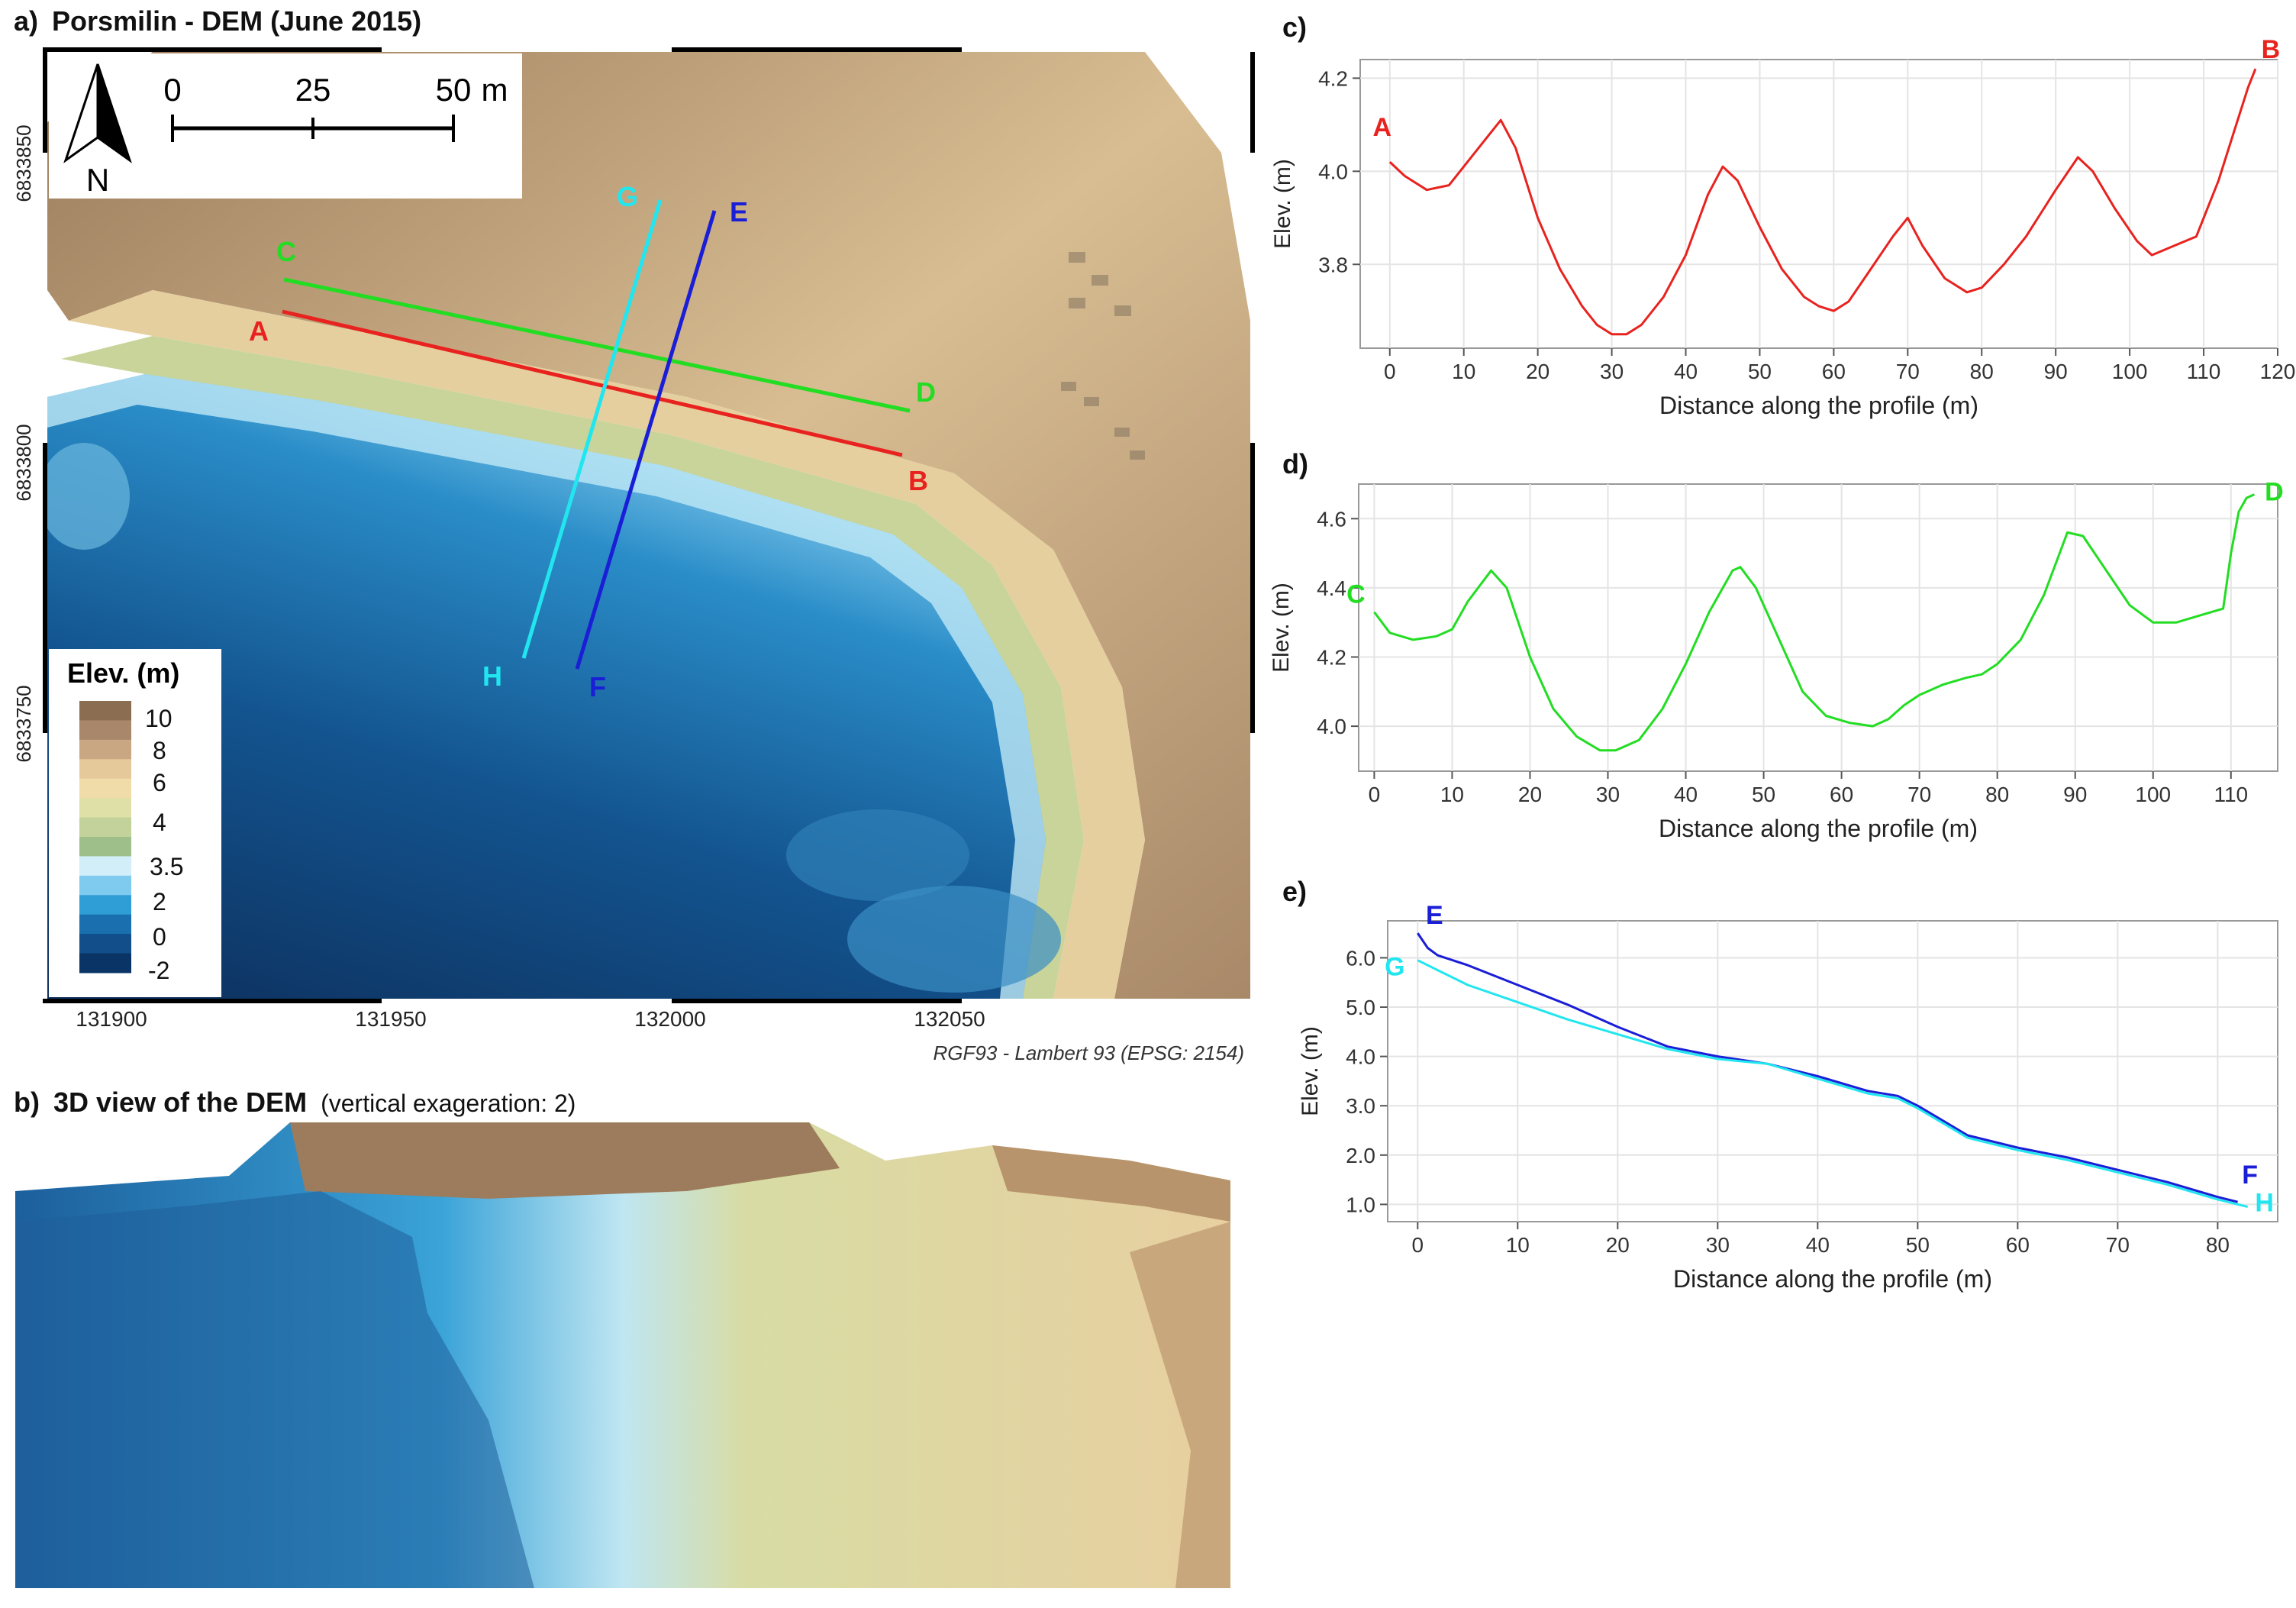 Image resolution: width=2296 pixels, height=1608 pixels. What do you see at coordinates (1375, 794) in the screenshot?
I see `x-tick-label: 0` at bounding box center [1375, 794].